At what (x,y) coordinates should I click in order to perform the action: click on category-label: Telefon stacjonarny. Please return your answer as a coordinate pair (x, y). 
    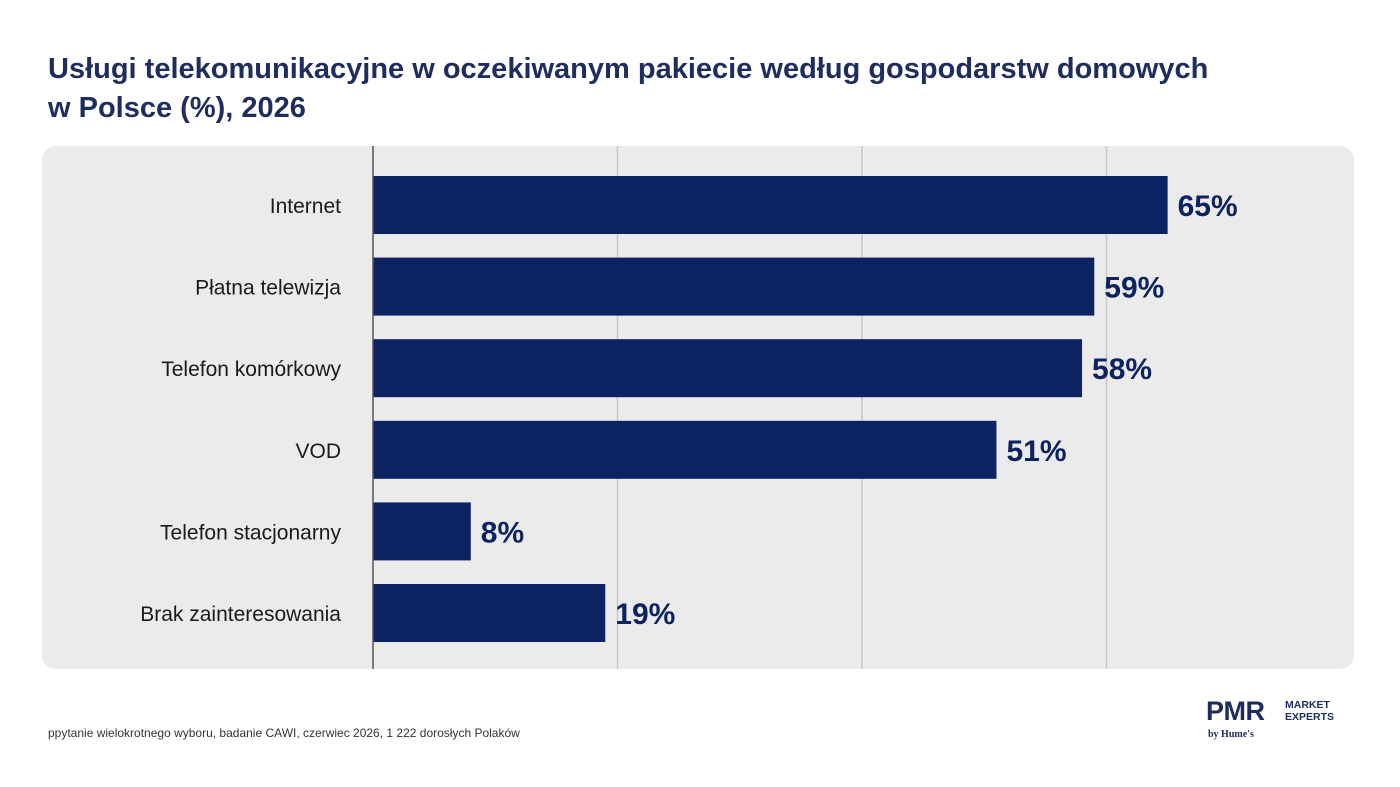
    Looking at the image, I should click on (250, 532).